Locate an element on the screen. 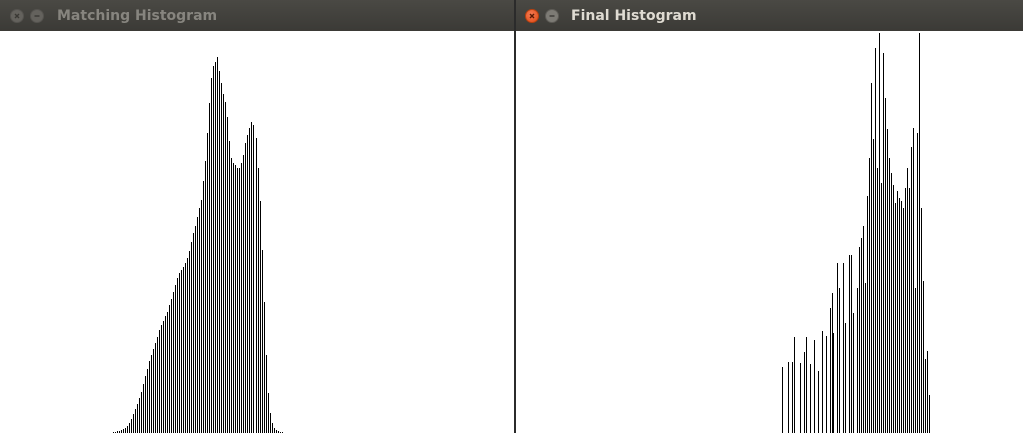  titlebar-matching: Matching Histogram is located at coordinates (257, 16).